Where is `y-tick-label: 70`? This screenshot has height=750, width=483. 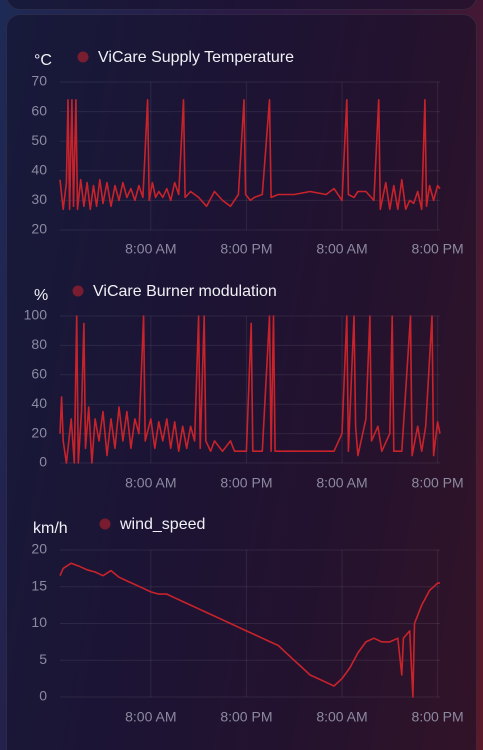 y-tick-label: 70 is located at coordinates (39, 81).